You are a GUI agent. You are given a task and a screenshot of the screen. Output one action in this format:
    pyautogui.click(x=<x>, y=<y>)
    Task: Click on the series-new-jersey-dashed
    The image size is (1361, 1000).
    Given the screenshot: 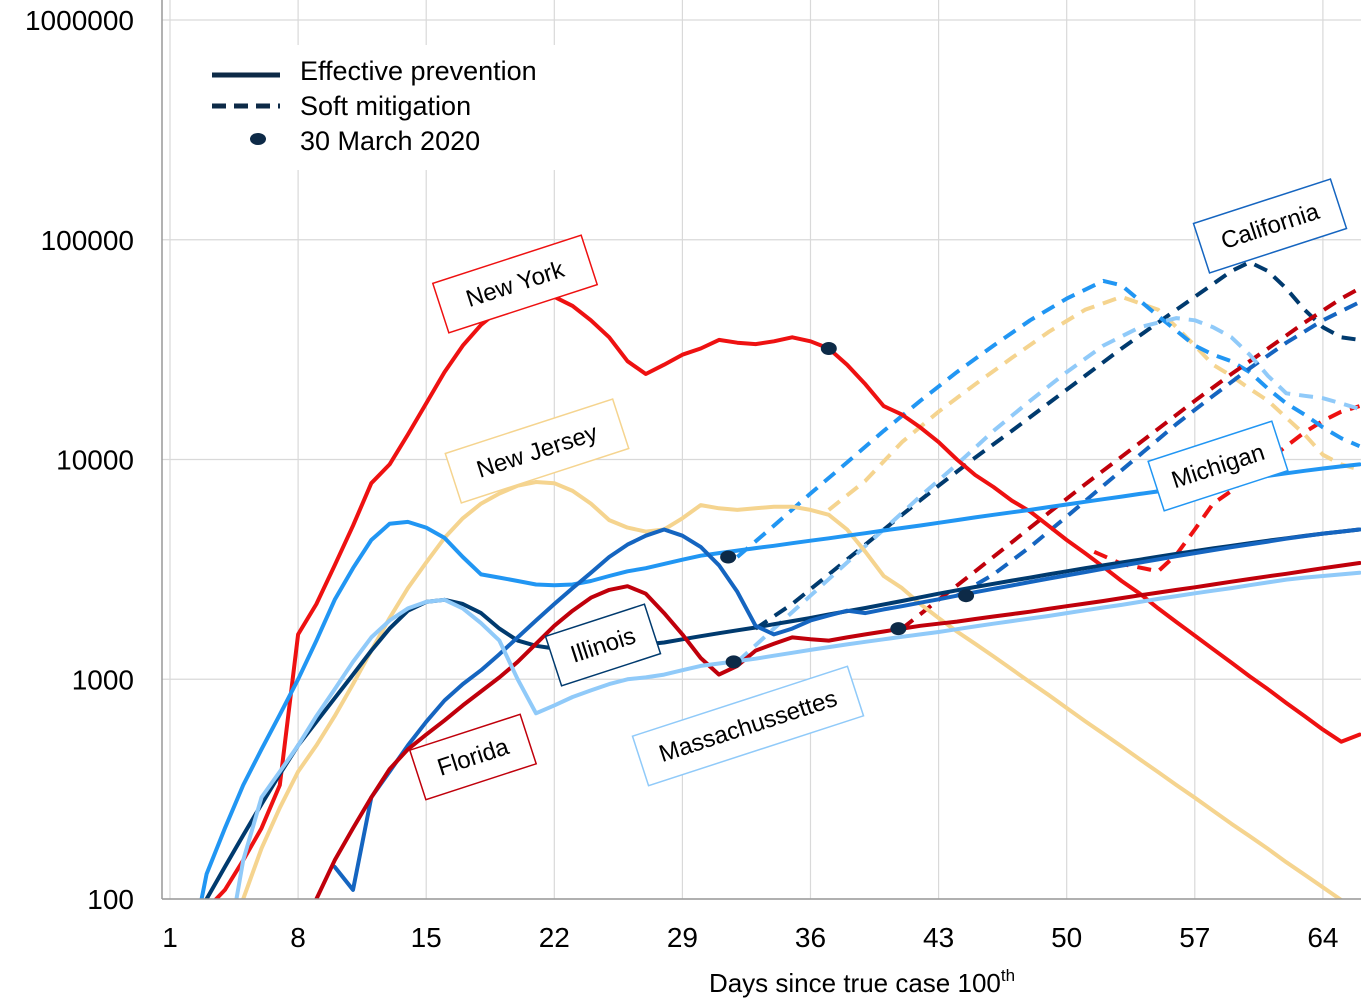 What is the action you would take?
    pyautogui.click(x=1094, y=403)
    